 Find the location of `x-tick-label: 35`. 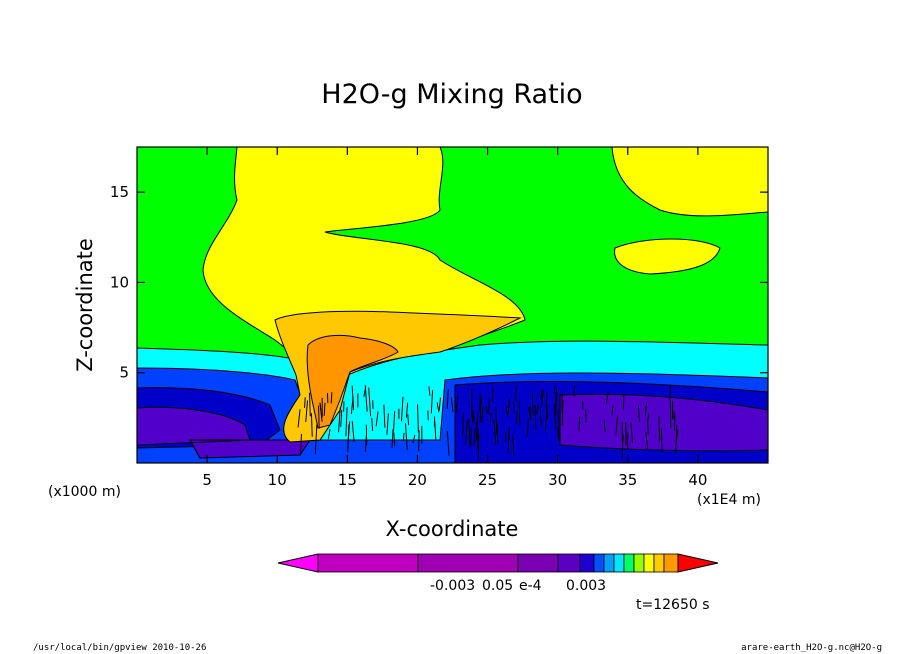

x-tick-label: 35 is located at coordinates (627, 480).